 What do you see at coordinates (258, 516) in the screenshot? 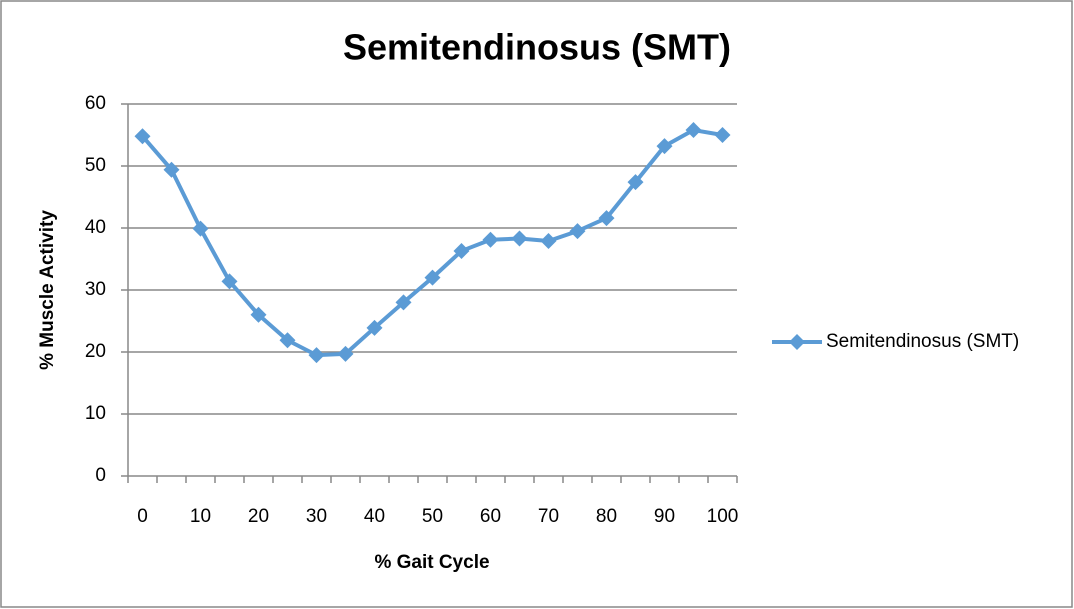
I see `x-tick-label: 20` at bounding box center [258, 516].